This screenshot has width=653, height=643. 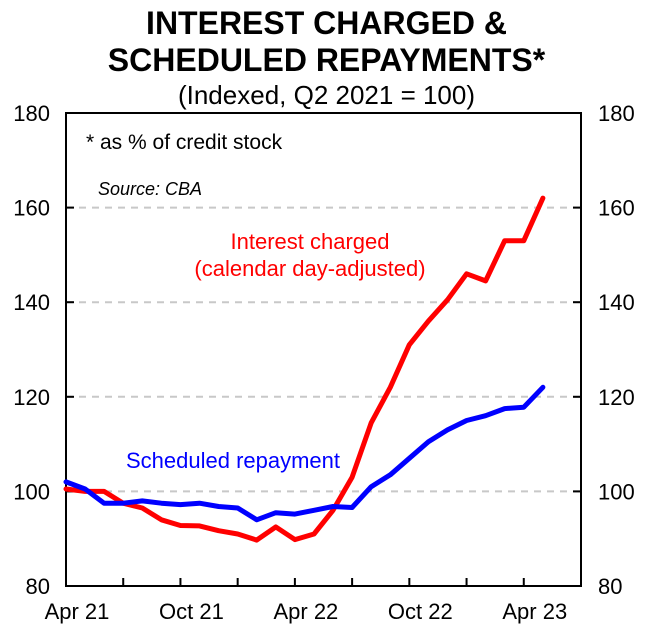 I want to click on series-label-scheduled-repayment: Scheduled repayment, so click(x=233, y=460).